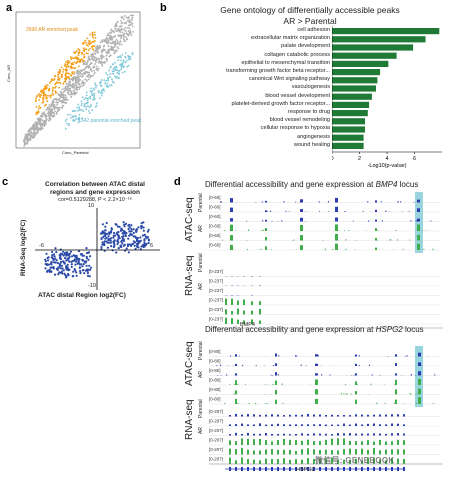  Describe the element at coordinates (310, 21) in the screenshot. I see `go-subtitle: AR > Parental` at that location.